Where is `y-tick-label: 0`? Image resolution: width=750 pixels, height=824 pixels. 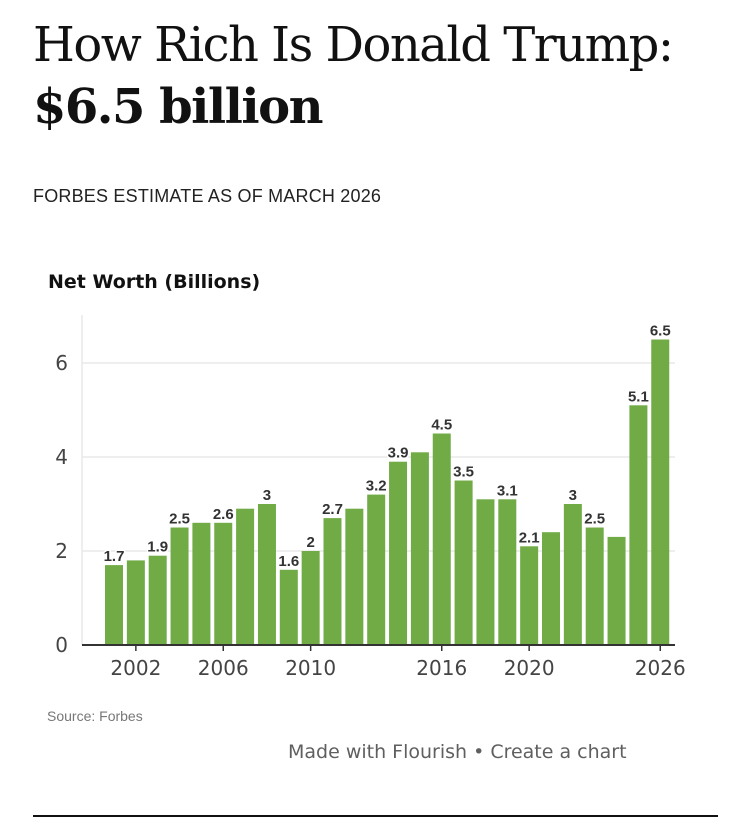 y-tick-label: 0 is located at coordinates (61, 645).